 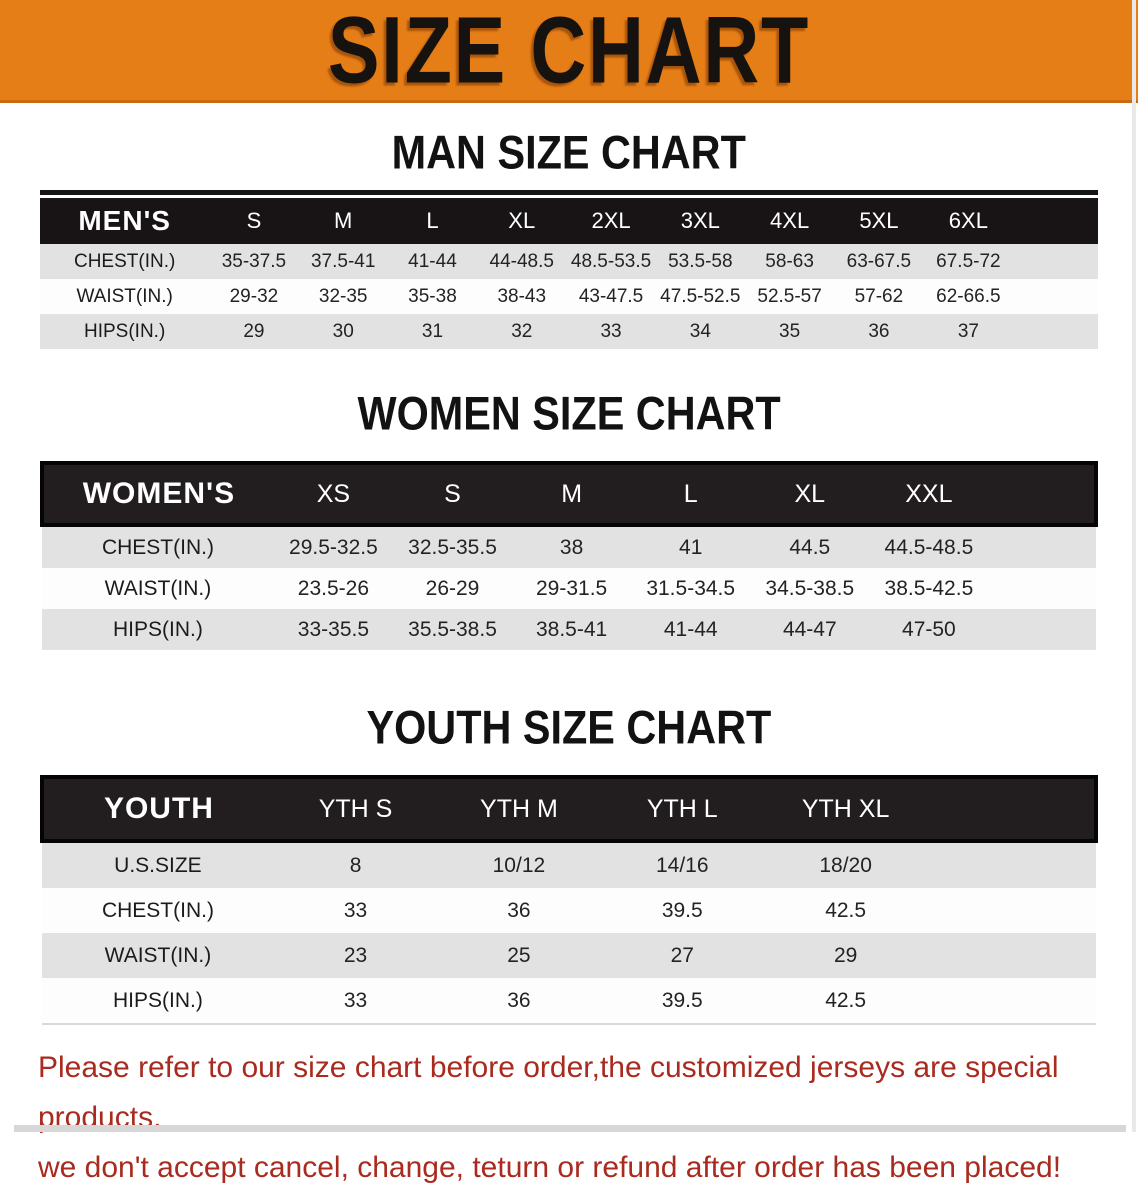 What do you see at coordinates (569, 864) in the screenshot?
I see `measurement-row: U.S.SIZE 8 10/12 14/16 18/20` at bounding box center [569, 864].